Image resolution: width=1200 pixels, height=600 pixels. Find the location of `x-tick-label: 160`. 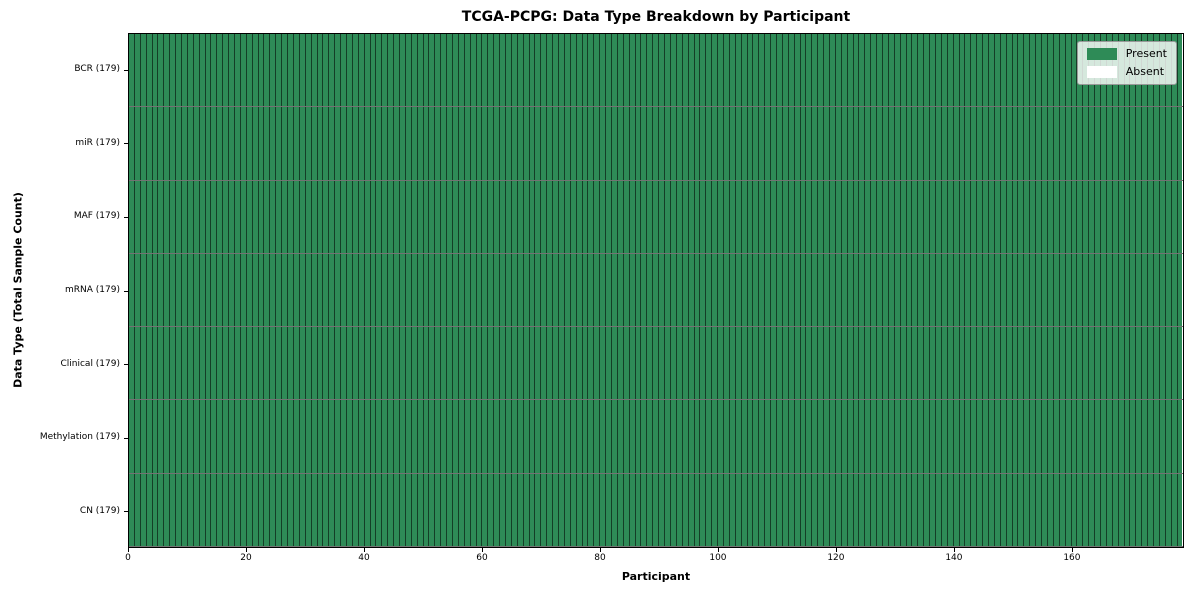

x-tick-label: 160 is located at coordinates (1072, 558).